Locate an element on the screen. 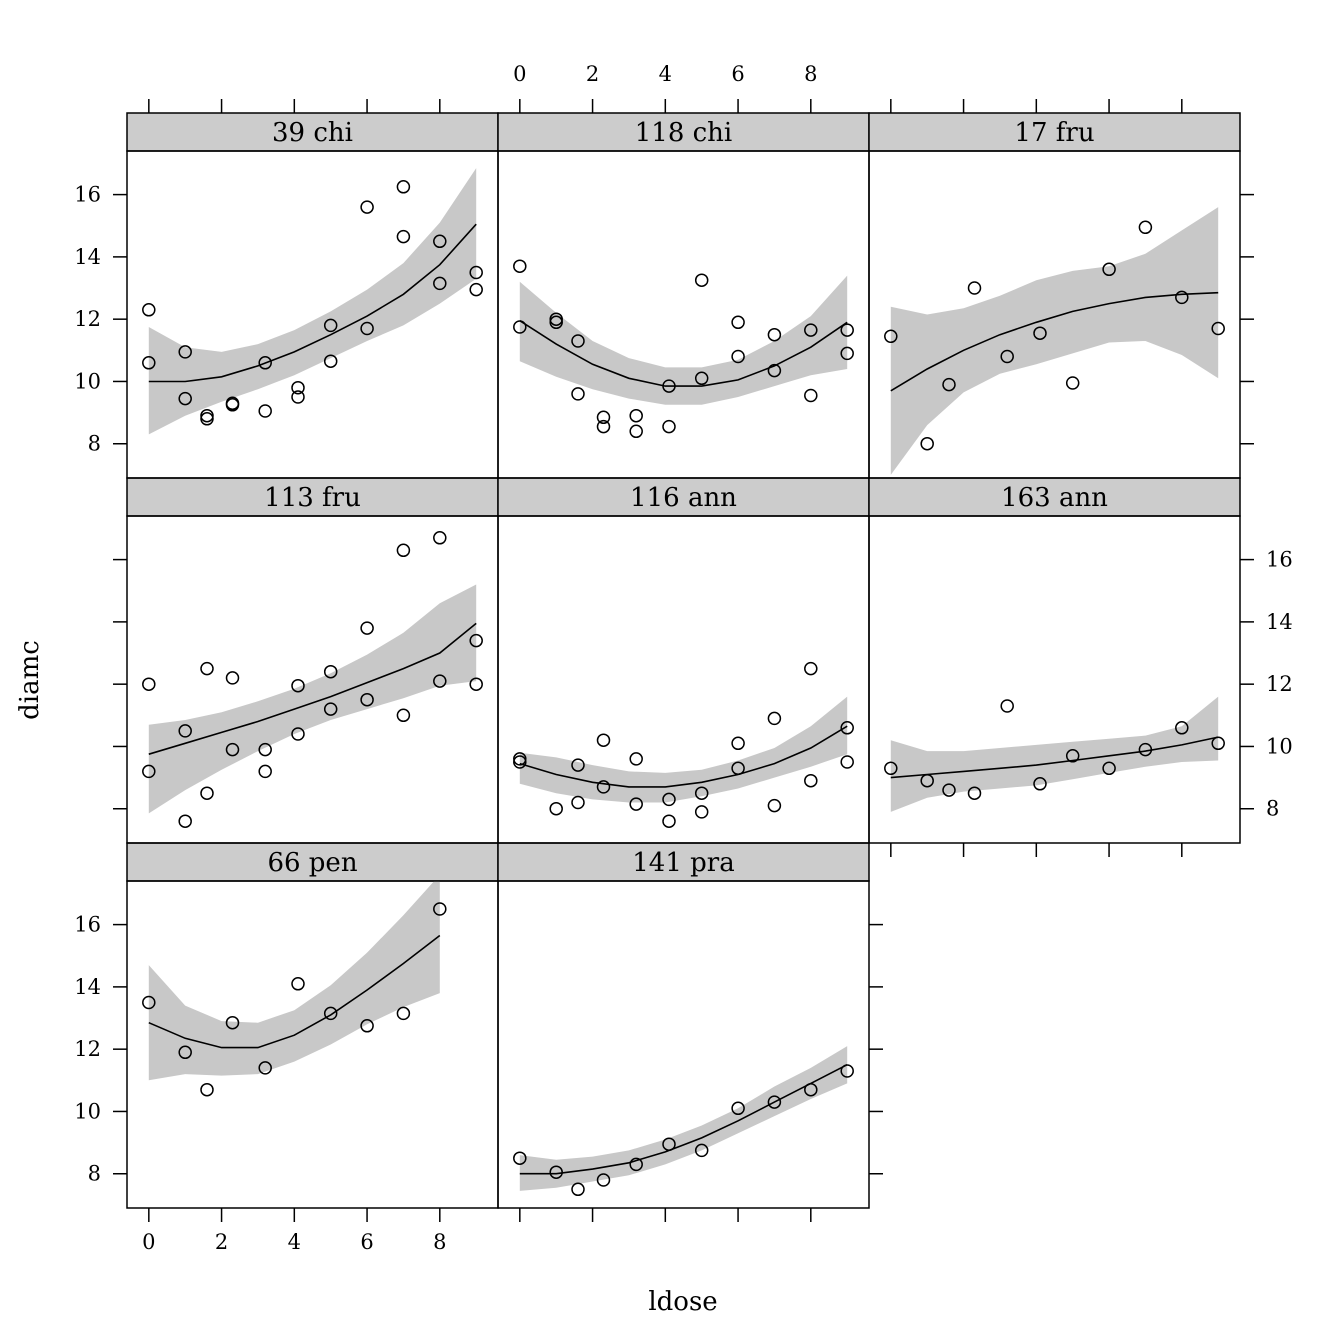  y-axis-title: diamc is located at coordinates (30, 680).